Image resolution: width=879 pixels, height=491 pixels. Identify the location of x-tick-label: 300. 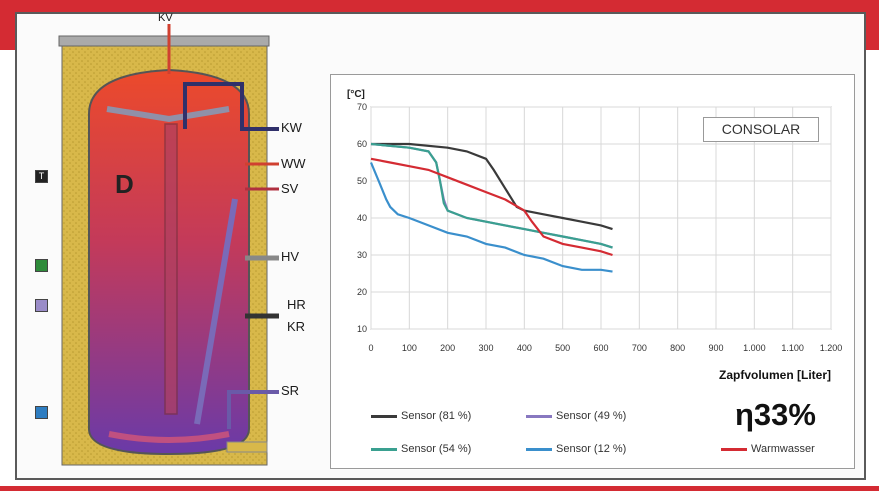
(485, 348).